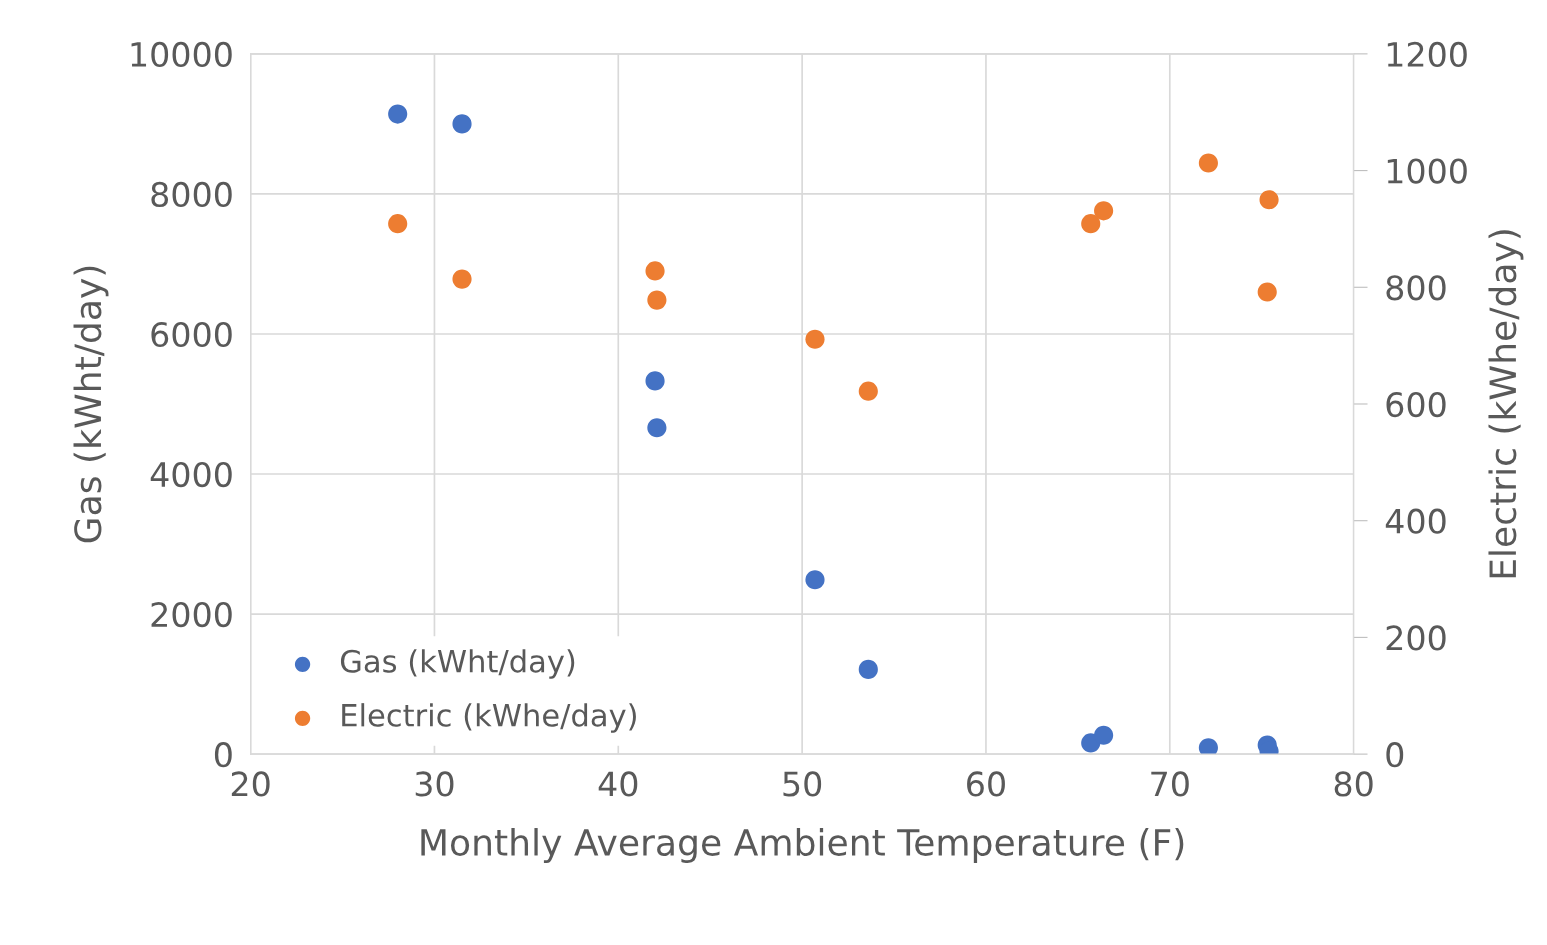 This screenshot has width=1547, height=945. Describe the element at coordinates (802, 845) in the screenshot. I see `x-axis-title: Monthly Average Ambient Temperature (F)` at that location.